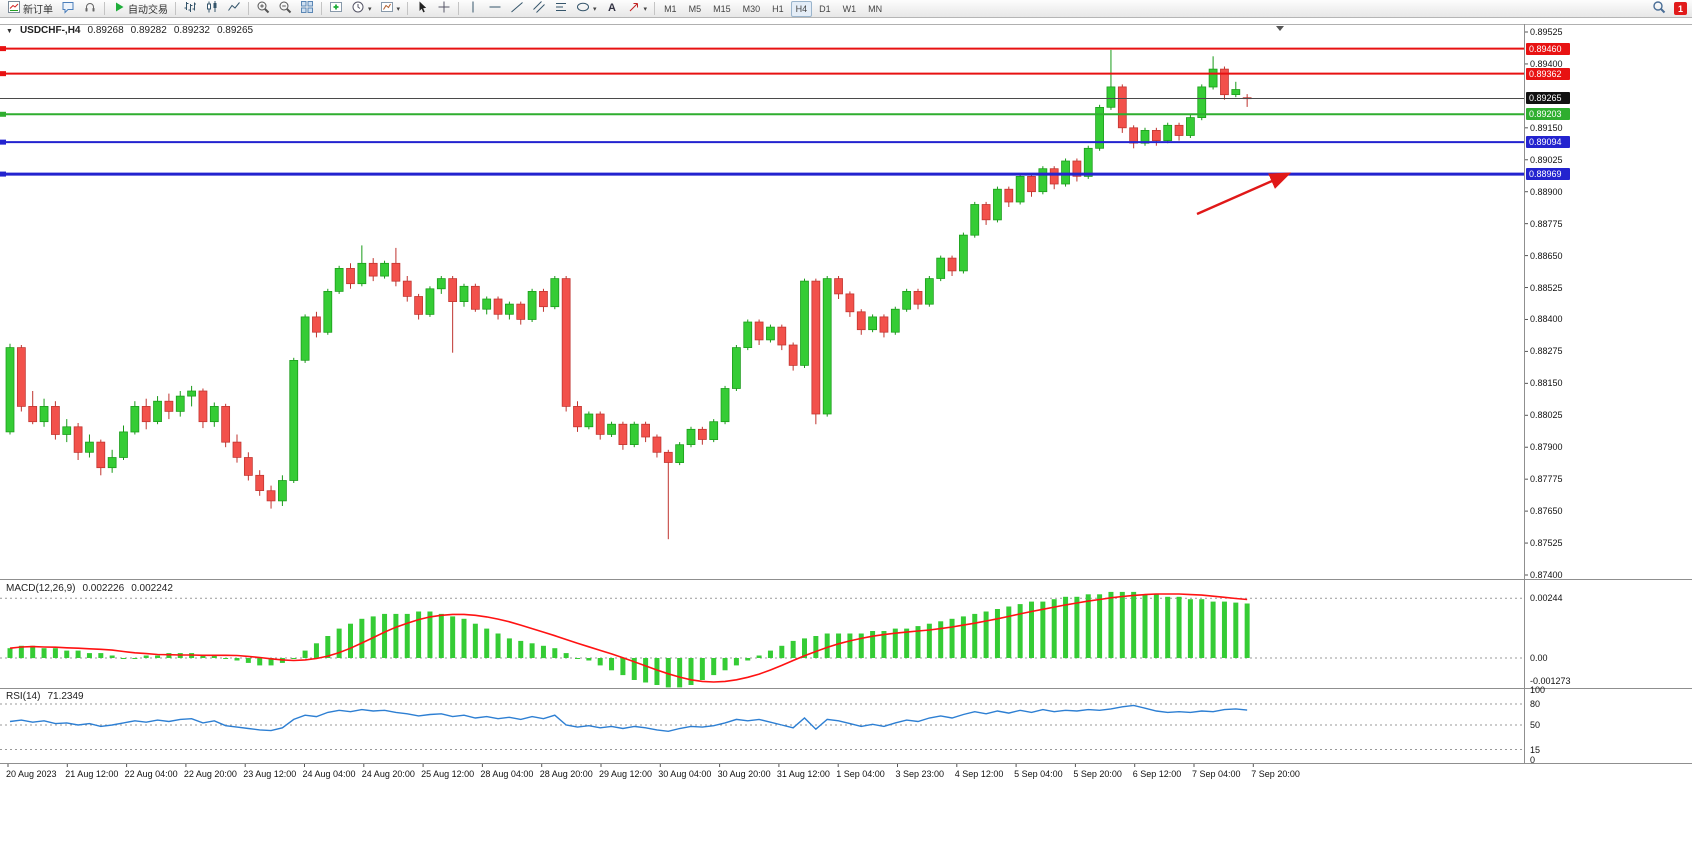 The width and height of the screenshot is (1692, 851). Describe the element at coordinates (307, 9) in the screenshot. I see `tile-windows-button` at that location.